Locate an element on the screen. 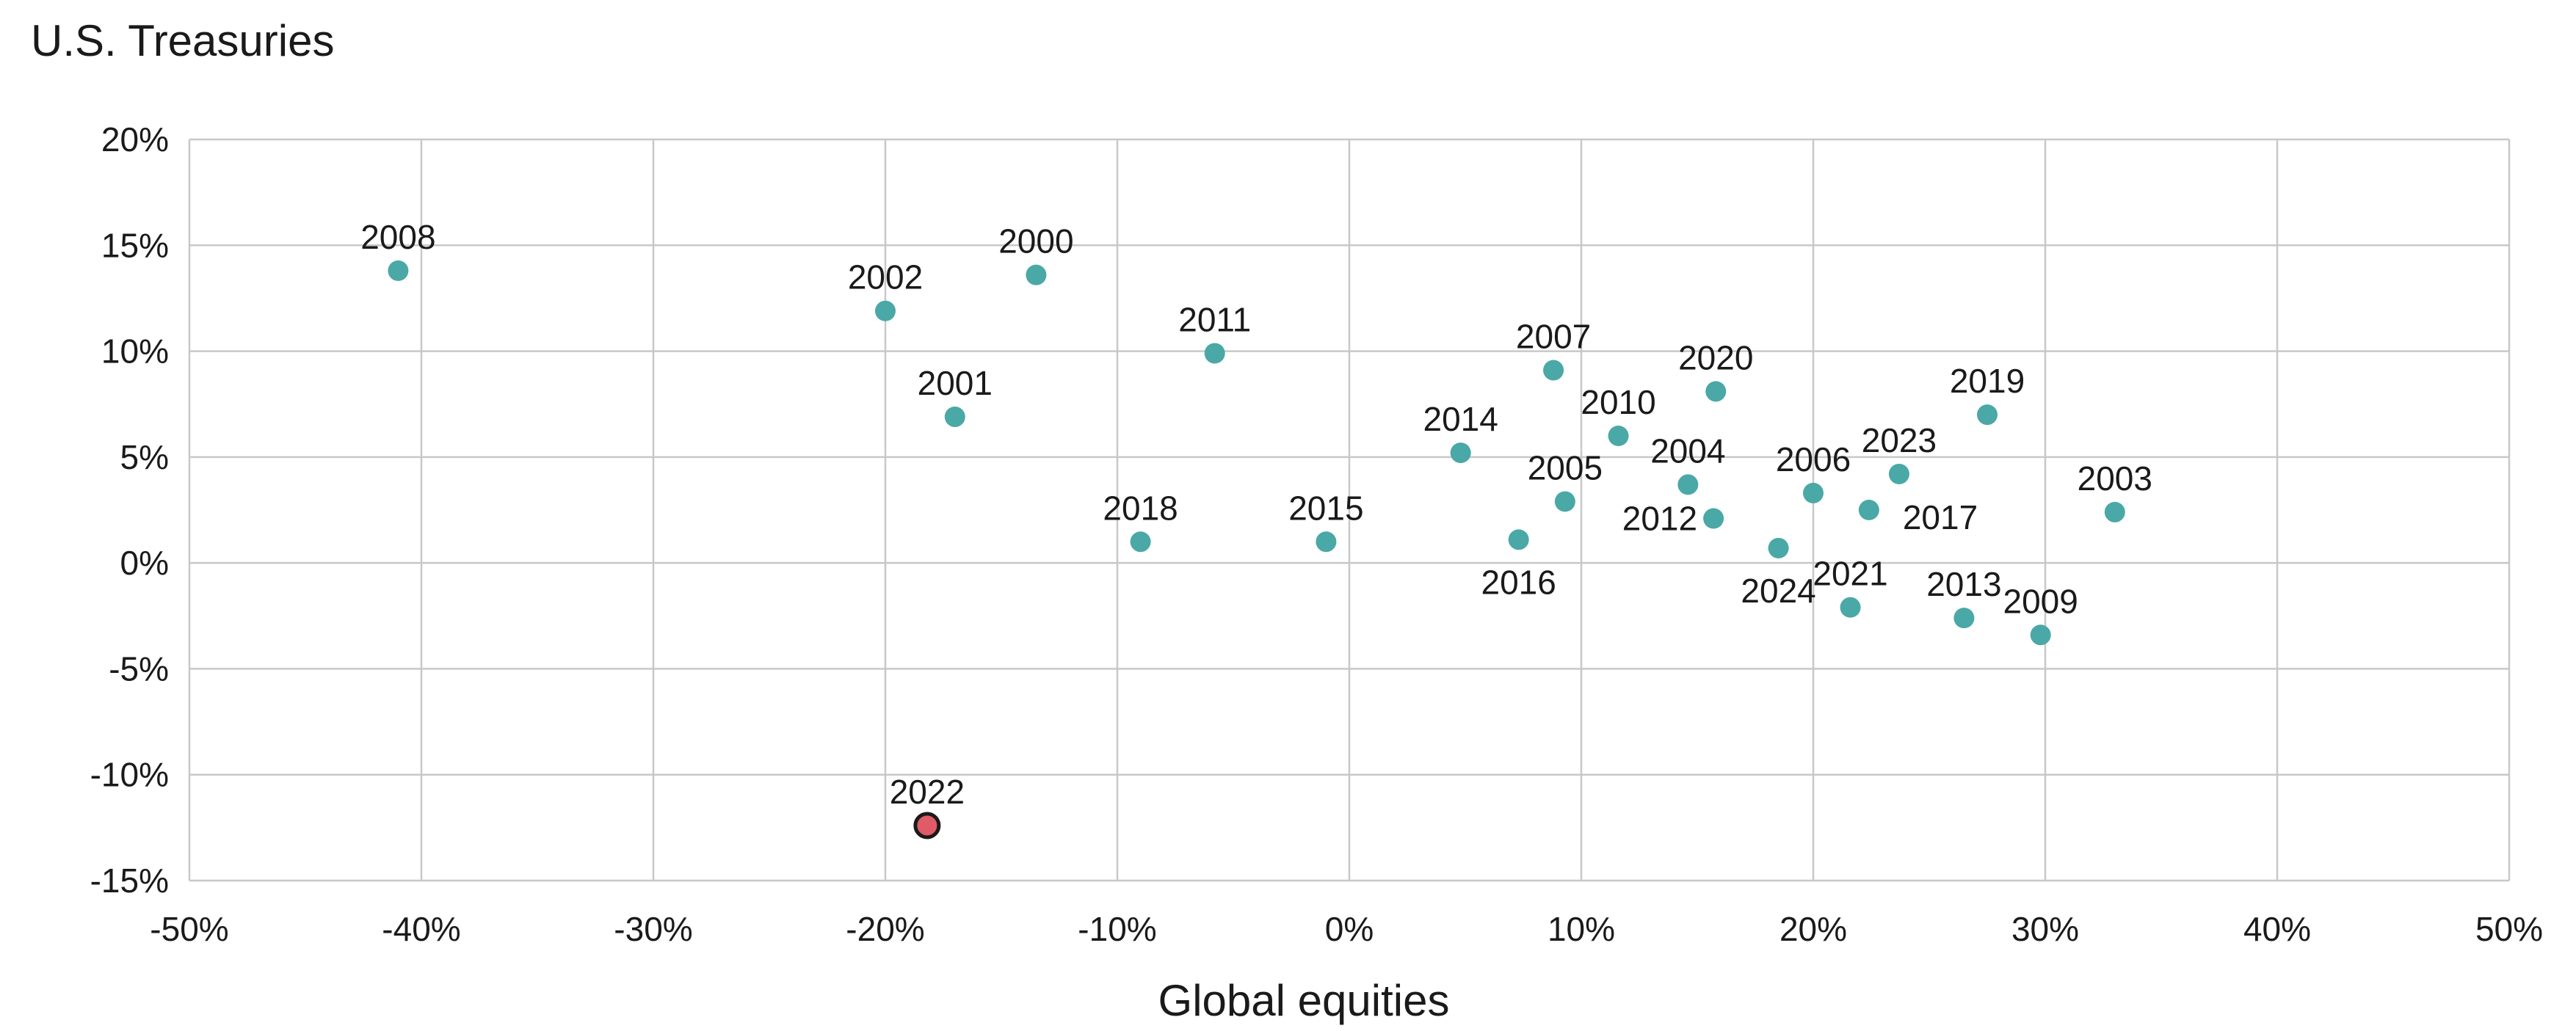 Image resolution: width=2576 pixels, height=1031 pixels. x-tick-label: 40% is located at coordinates (2277, 929).